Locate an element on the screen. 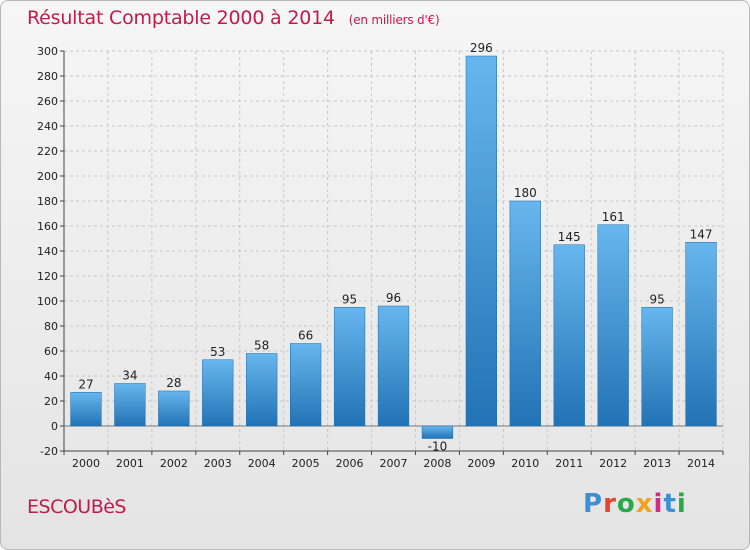 This screenshot has height=550, width=750. y-tick-label: 80 is located at coordinates (51, 326).